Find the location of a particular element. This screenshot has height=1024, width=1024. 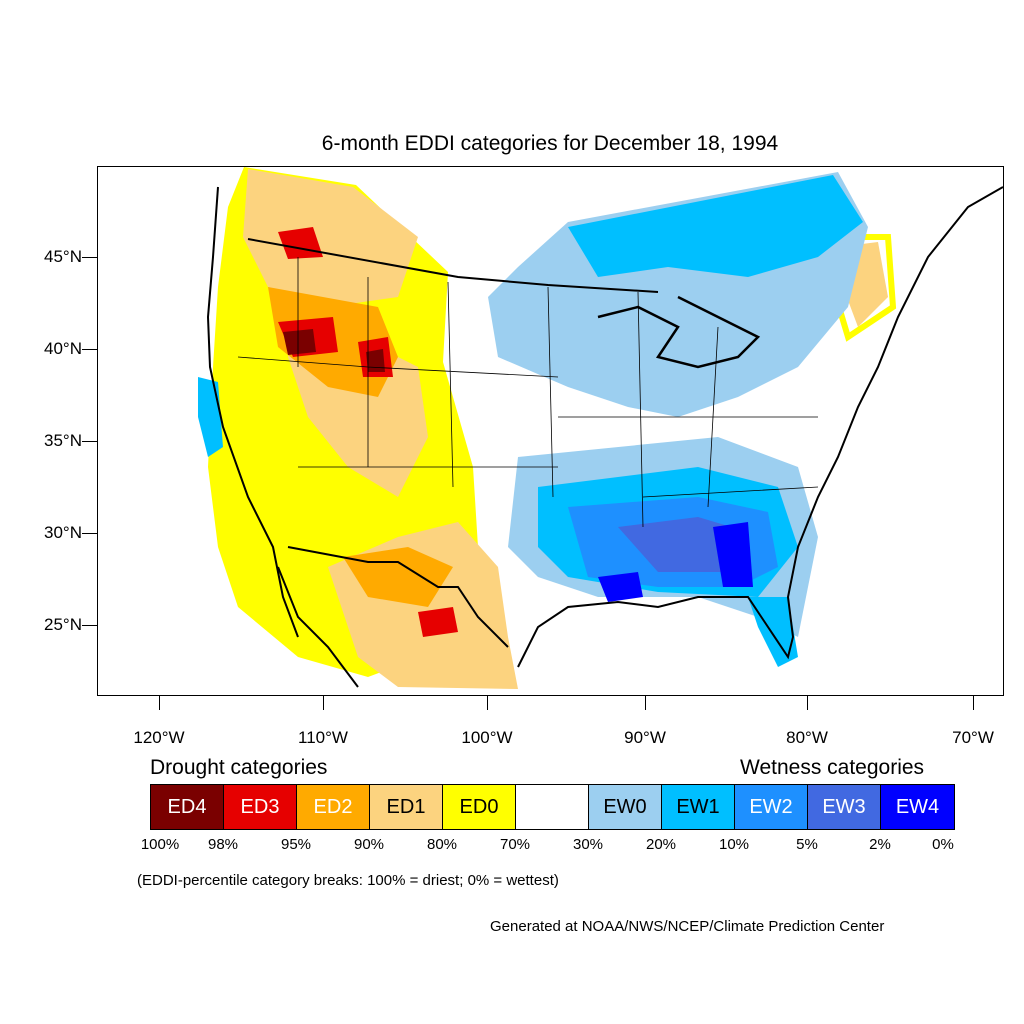

ed4-region-a is located at coordinates (299, 342).